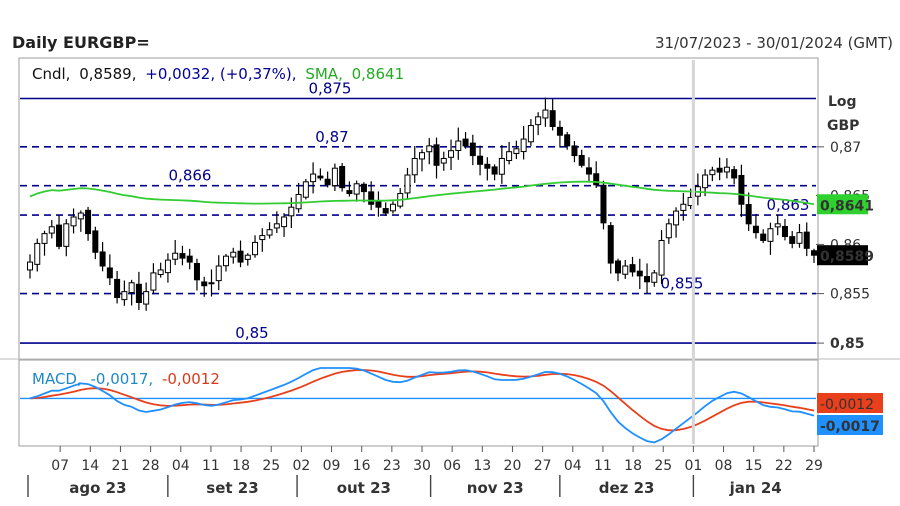  What do you see at coordinates (422, 400) in the screenshot?
I see `signal-line` at bounding box center [422, 400].